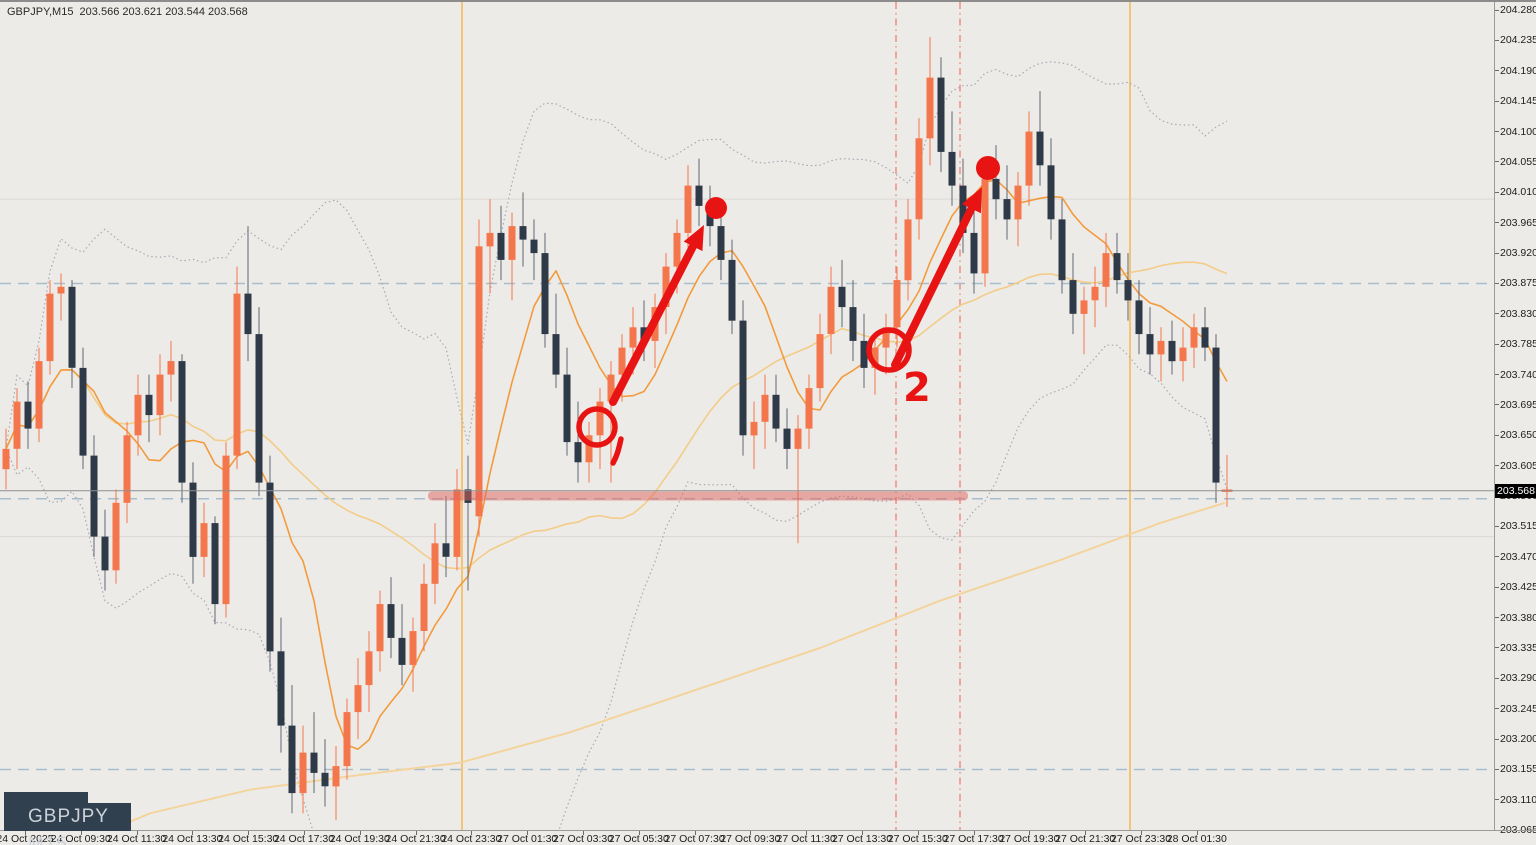  What do you see at coordinates (638, 839) in the screenshot?
I see `time-axis-label: 27 Oct 05:30` at bounding box center [638, 839].